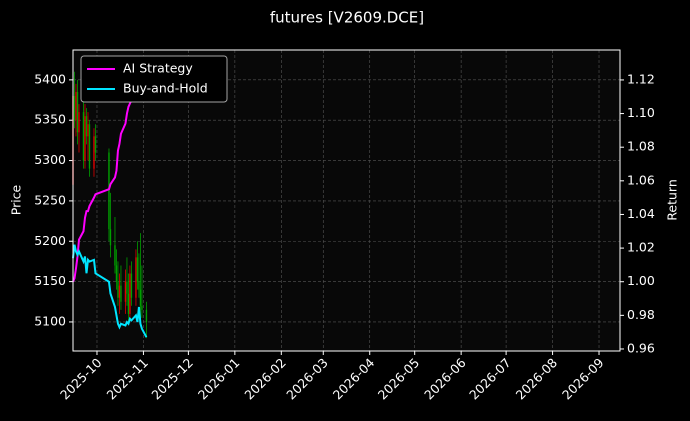 The height and width of the screenshot is (421, 690). Describe the element at coordinates (641, 179) in the screenshot. I see `y2-tick-label: 1.06` at that location.